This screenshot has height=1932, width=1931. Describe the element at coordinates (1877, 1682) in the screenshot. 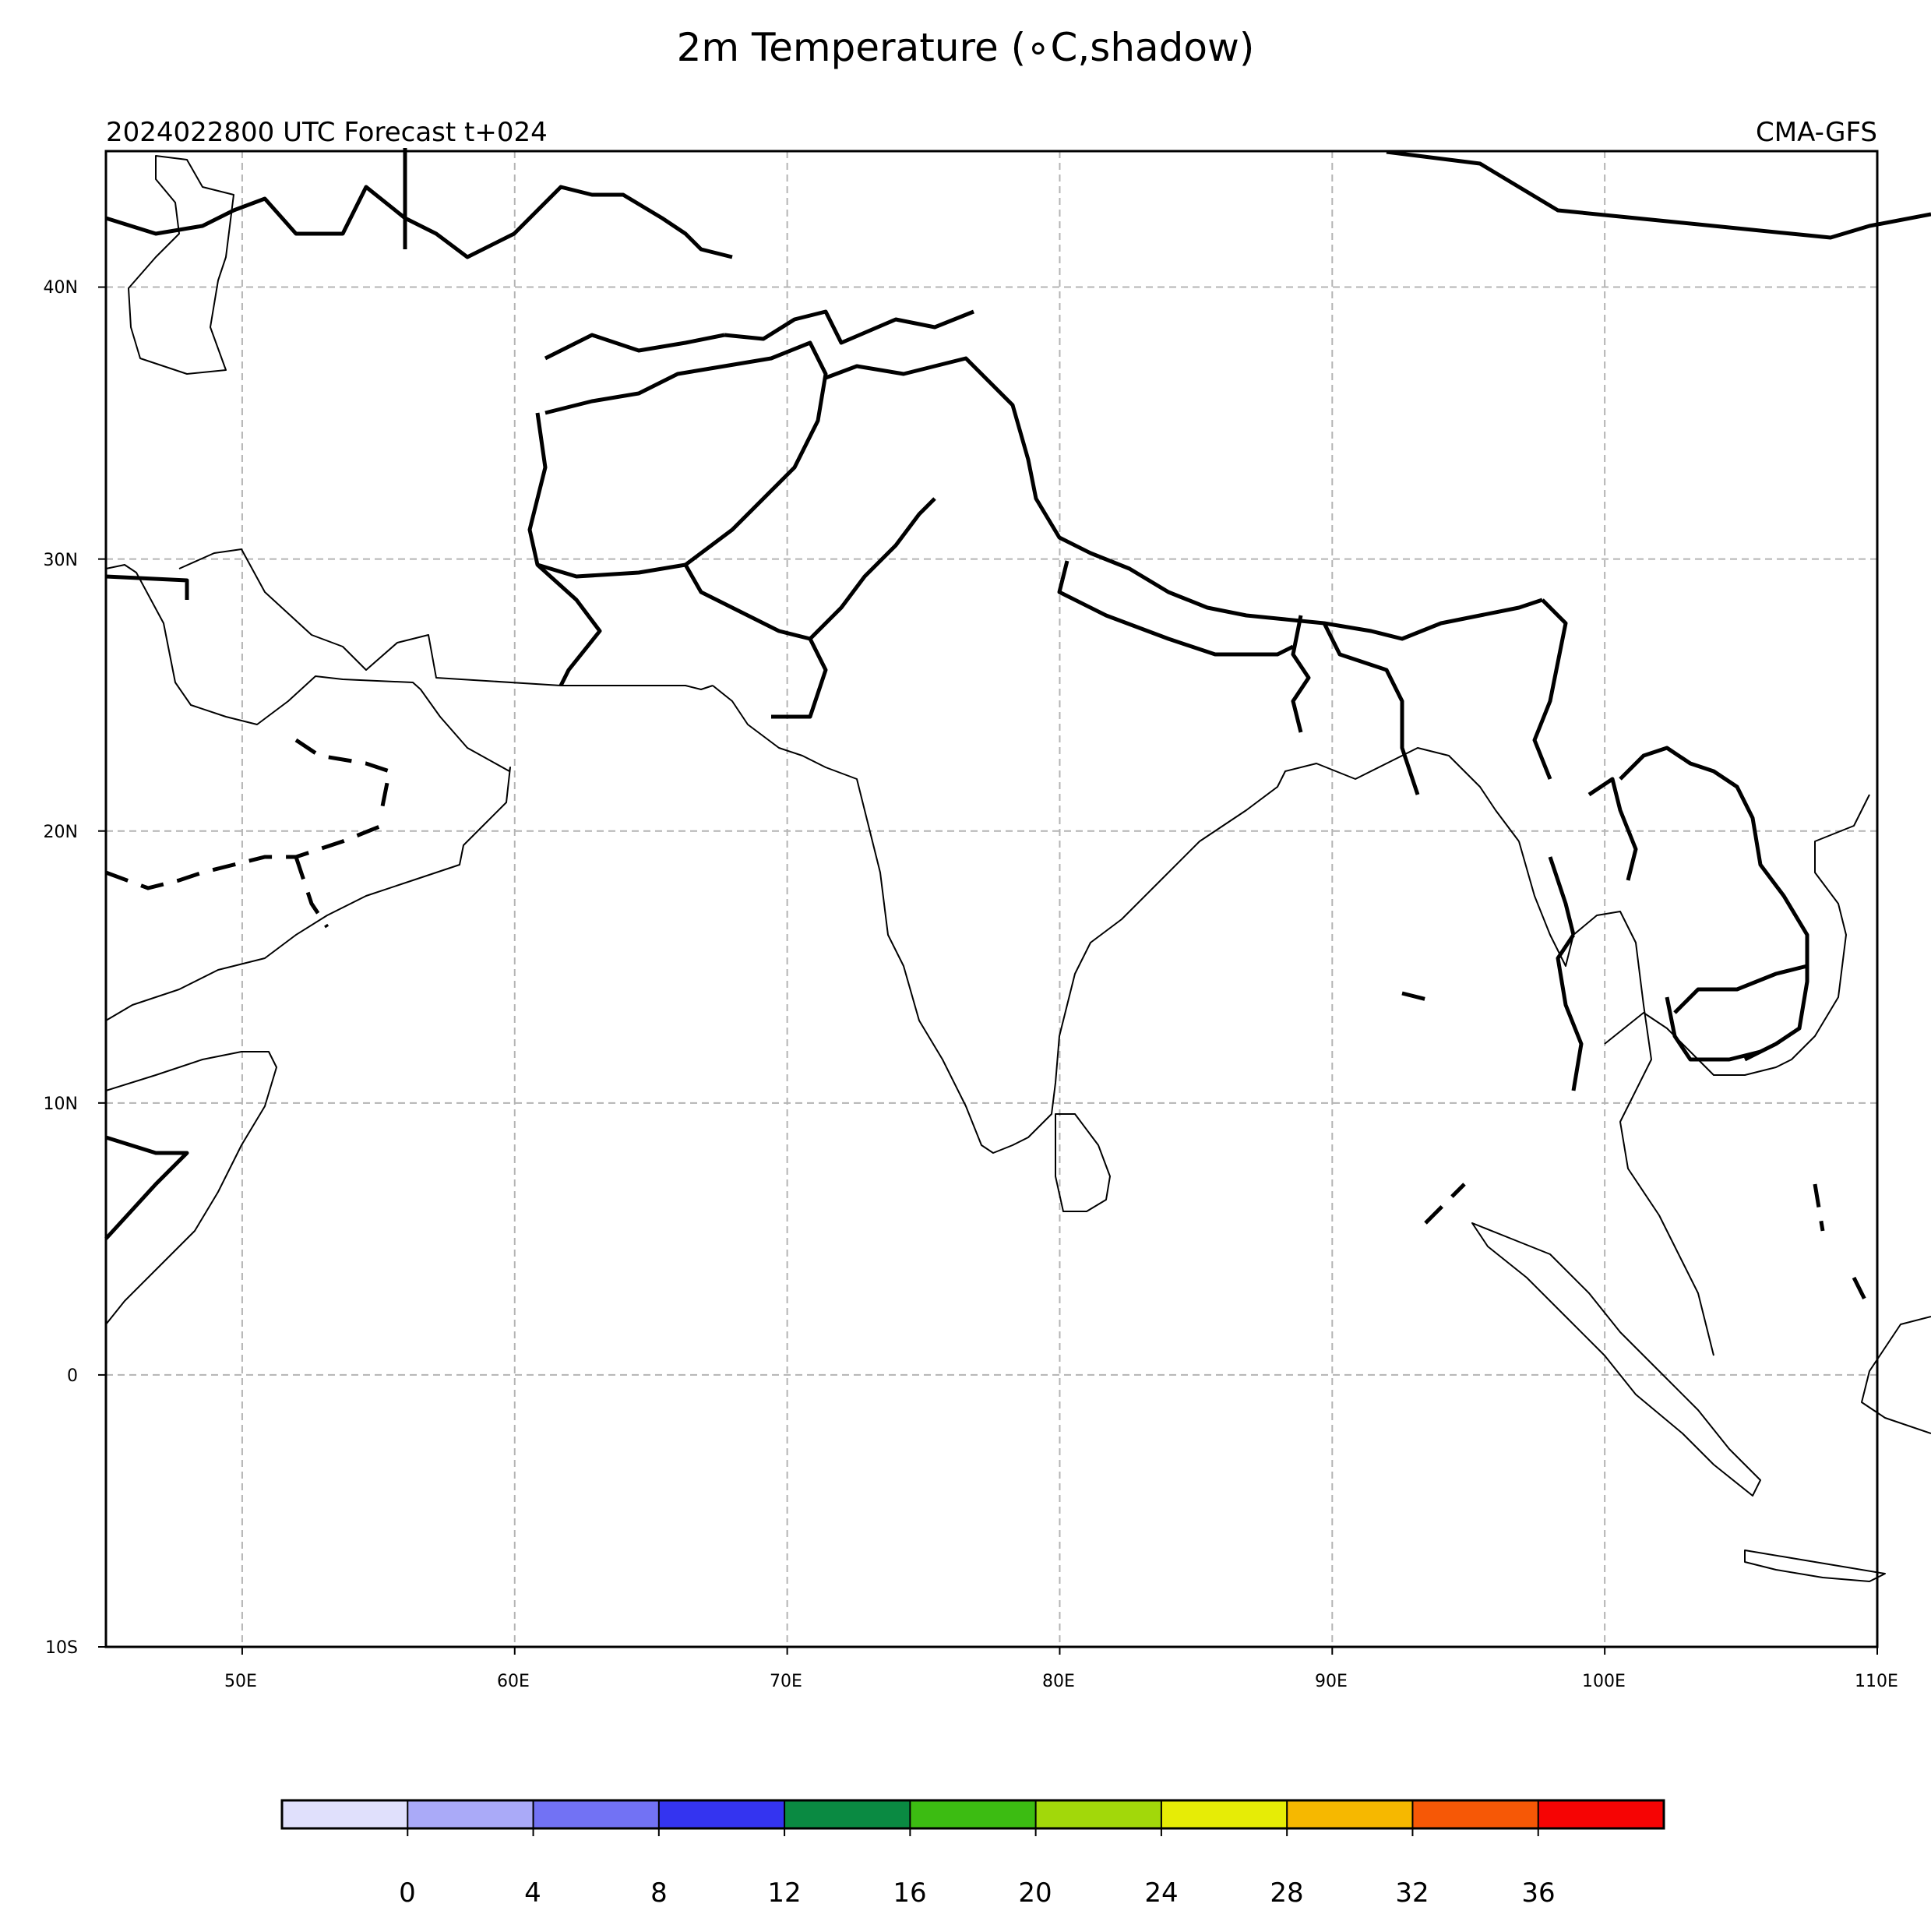

I see `lon-label-110e: 110E` at that location.